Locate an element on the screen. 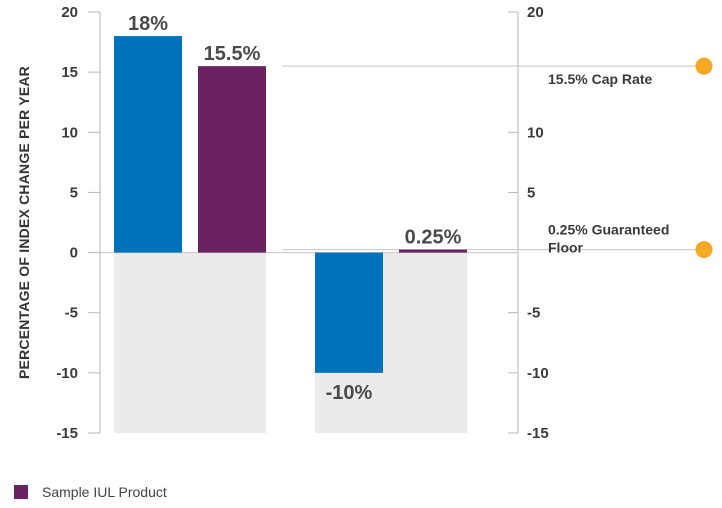 The height and width of the screenshot is (508, 722). right-tick-label: 10 is located at coordinates (535, 132).